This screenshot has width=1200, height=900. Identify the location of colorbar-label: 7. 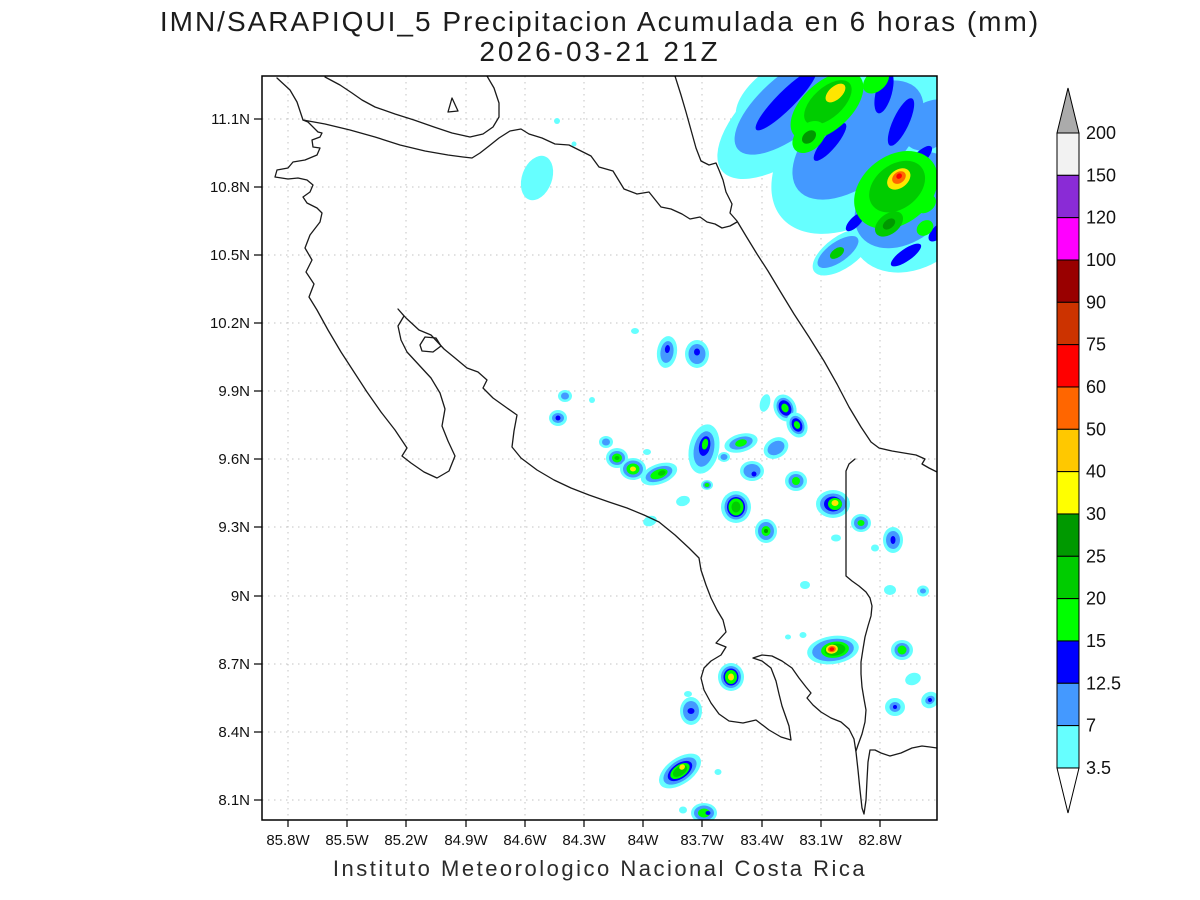
(1091, 726).